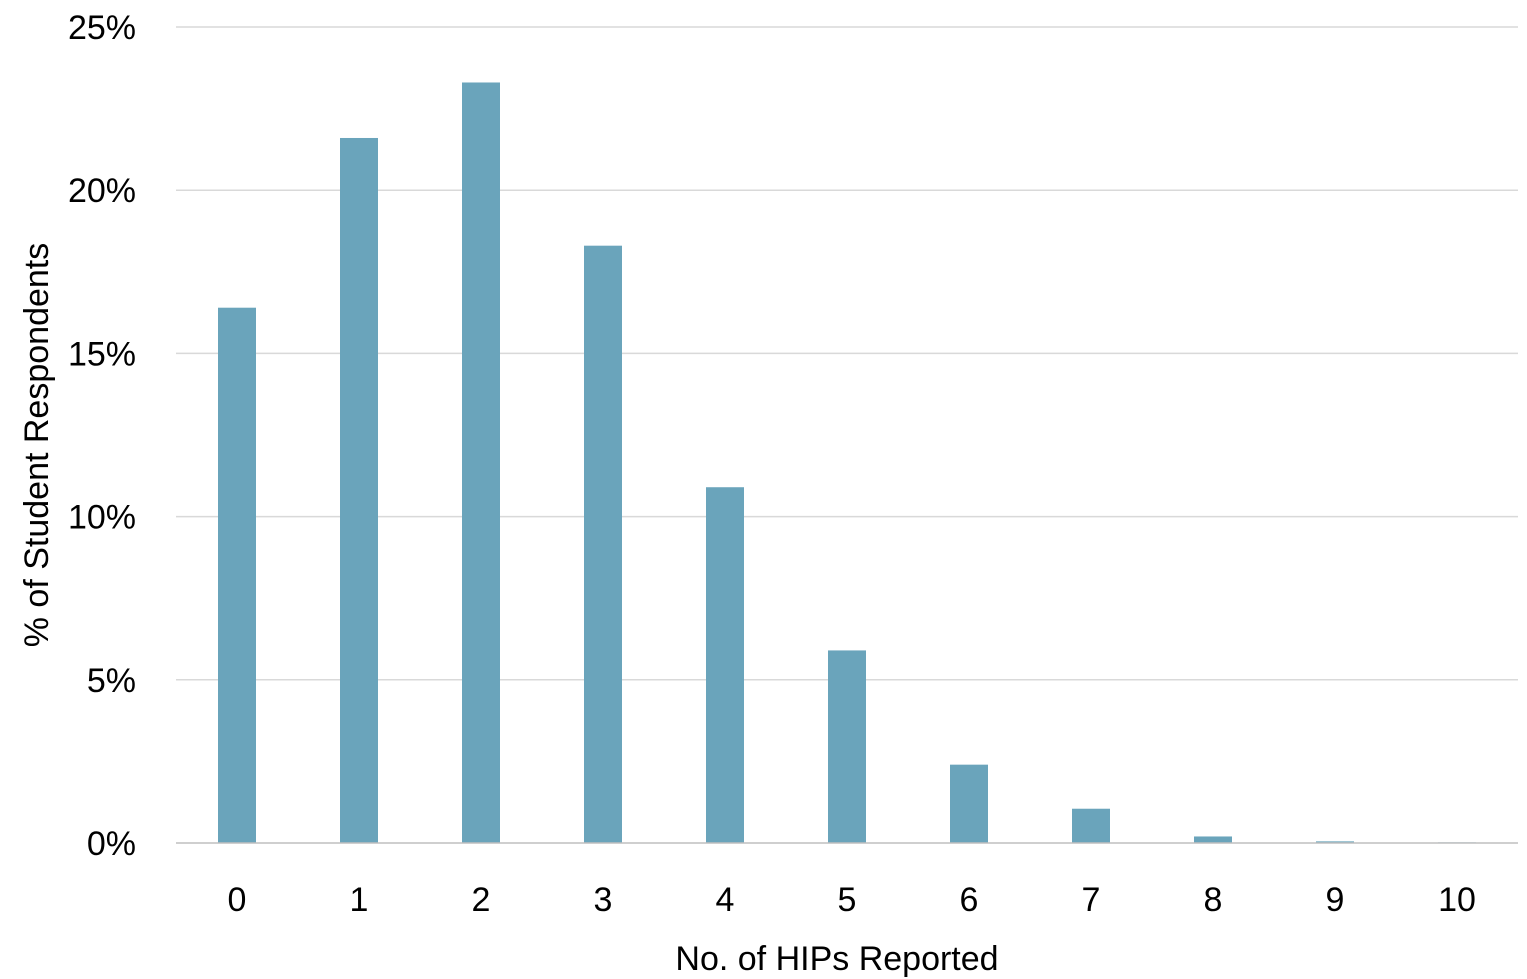 This screenshot has height=979, width=1527. Describe the element at coordinates (102, 28) in the screenshot. I see `y-tick-label: 25%` at that location.